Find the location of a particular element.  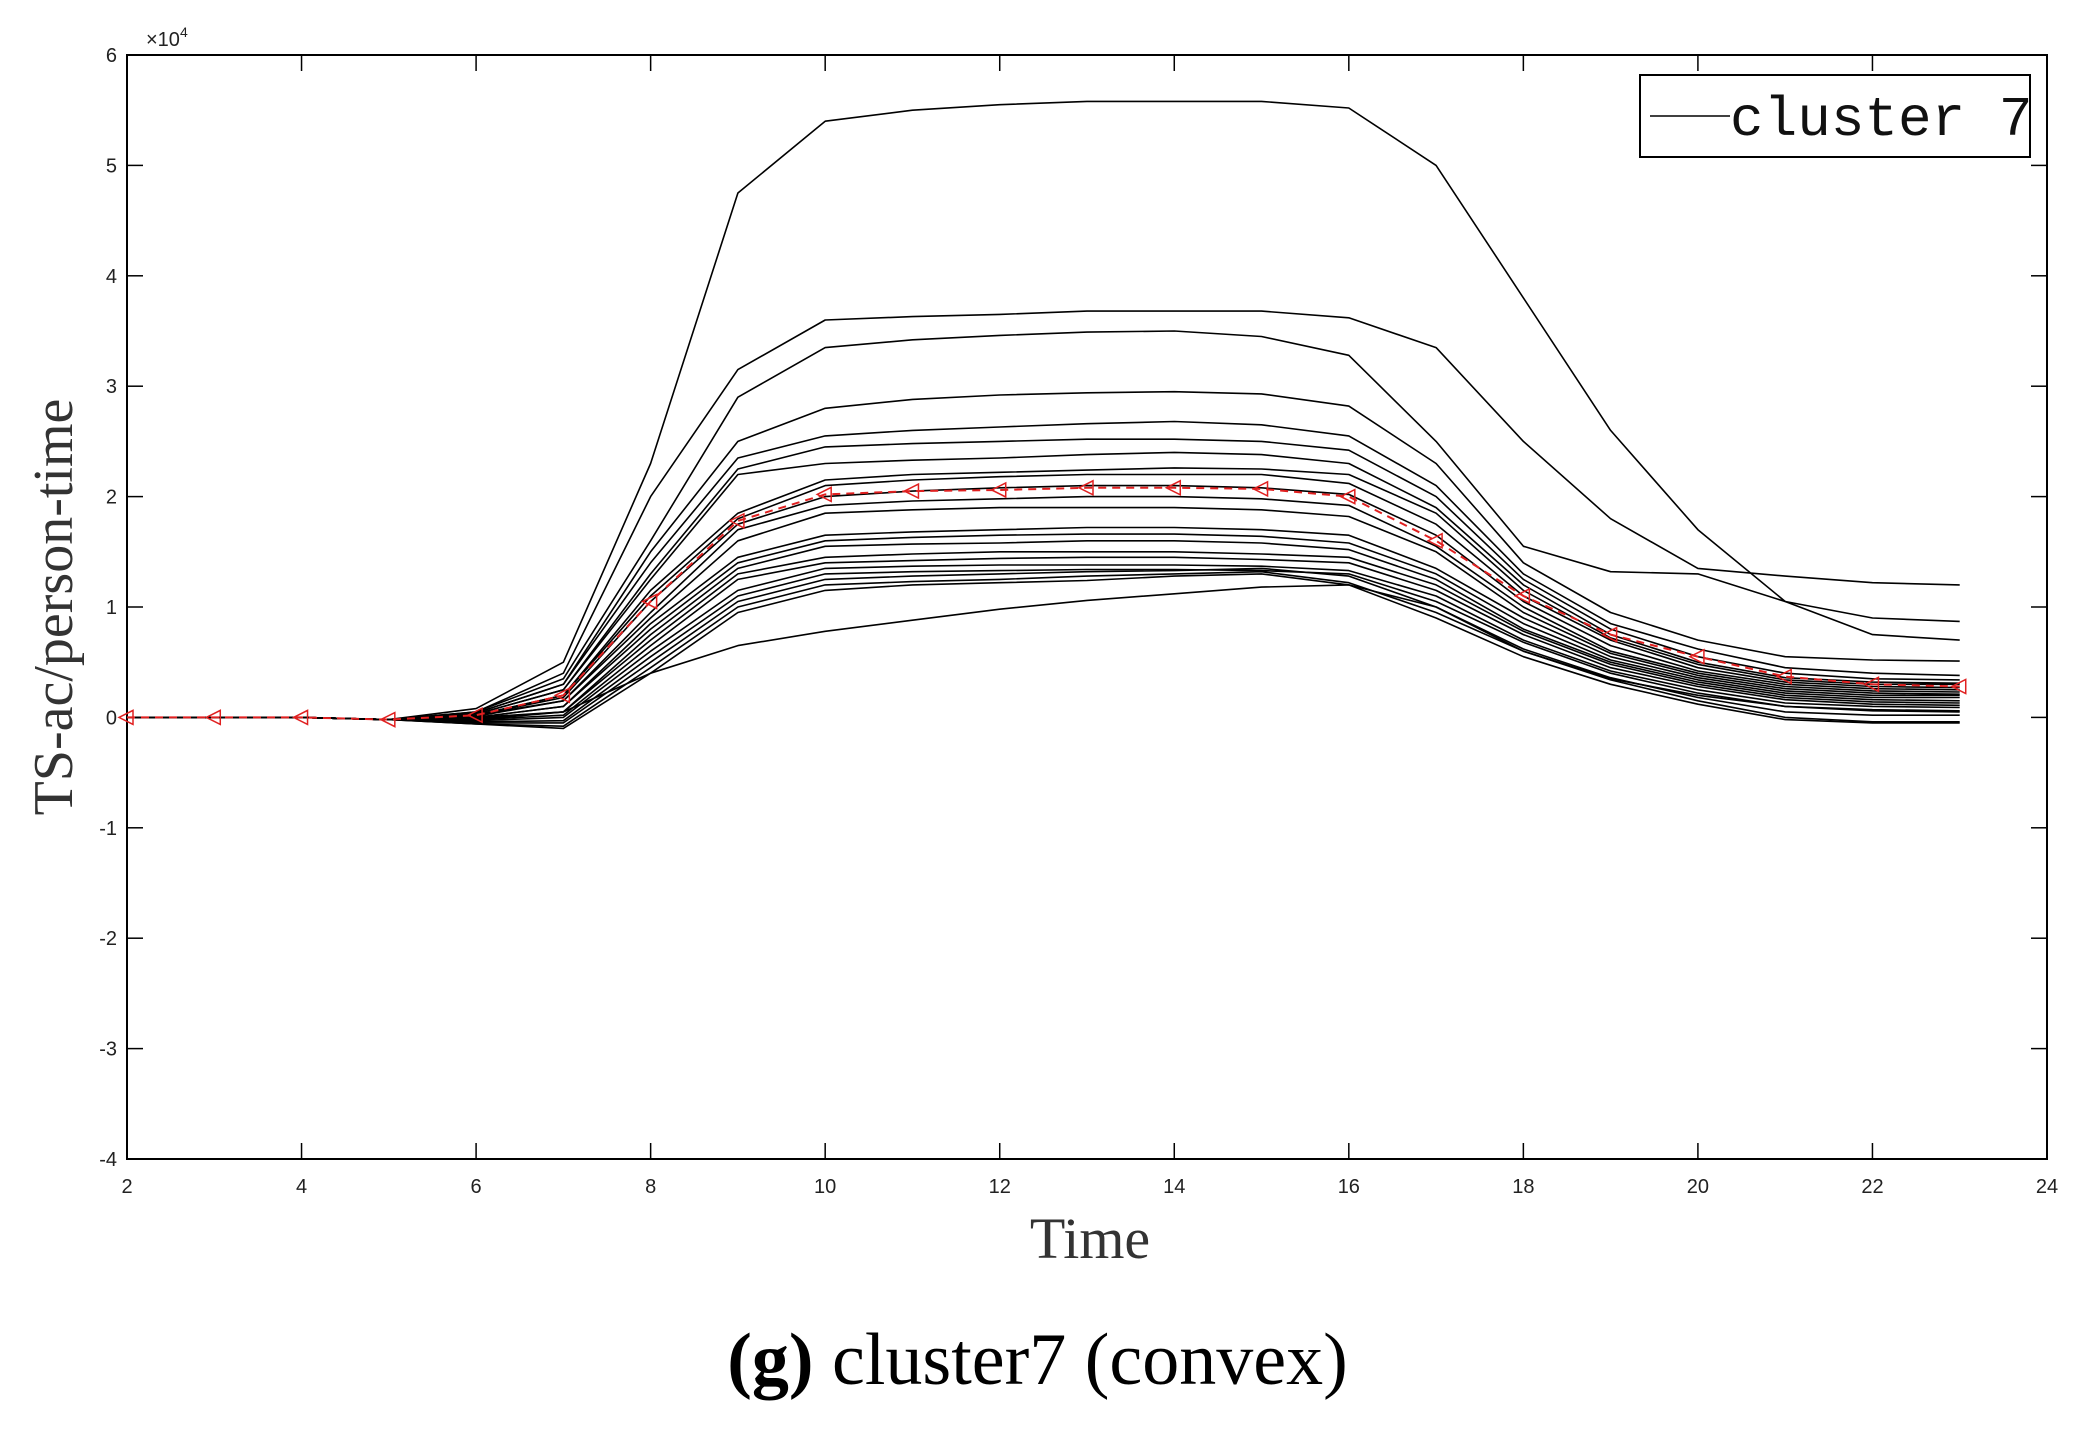

caption-letter: (g) is located at coordinates (770, 1360).